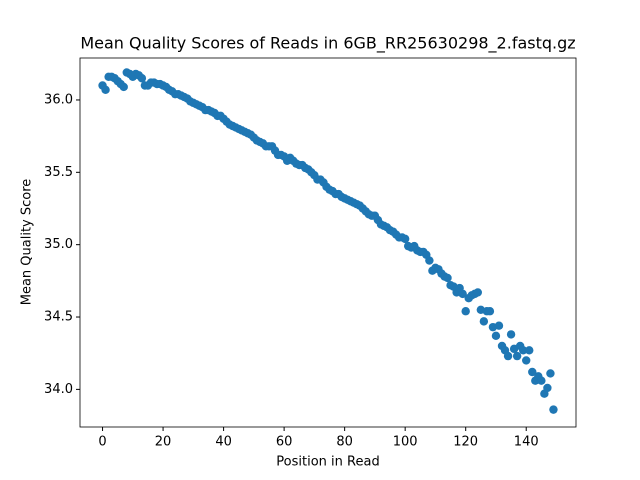 The width and height of the screenshot is (640, 480). I want to click on x-tick-label: 60, so click(284, 442).